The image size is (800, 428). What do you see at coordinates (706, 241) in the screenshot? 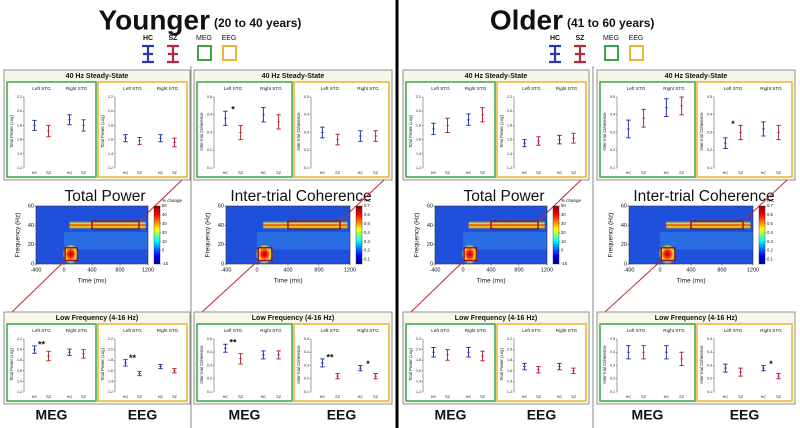
I see `heatmap-patch` at bounding box center [706, 241].